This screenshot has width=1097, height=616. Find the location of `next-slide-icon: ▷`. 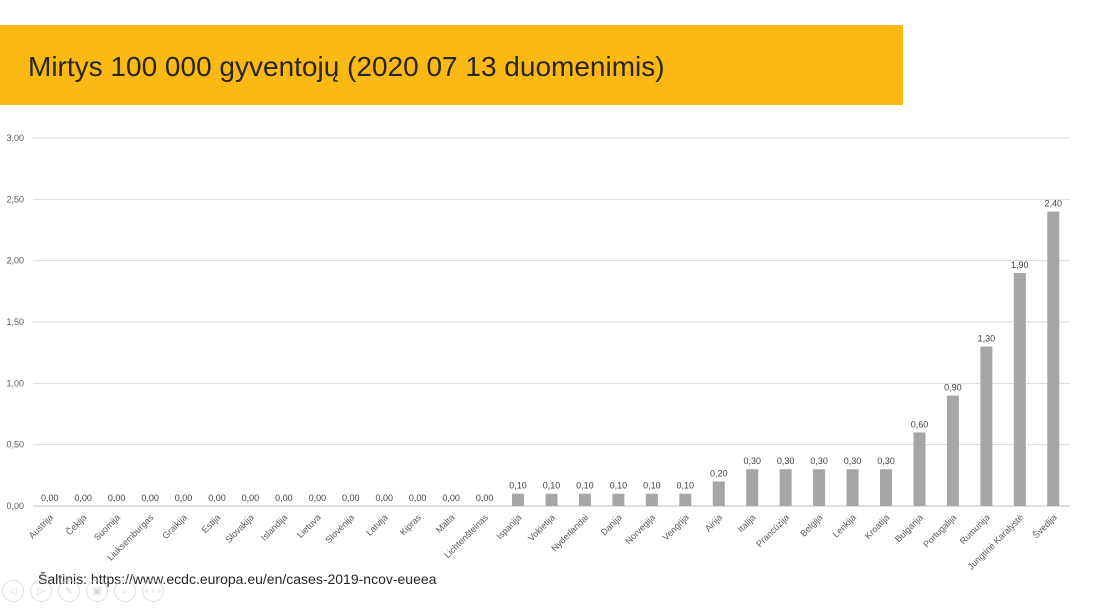

next-slide-icon: ▷ is located at coordinates (41, 591).